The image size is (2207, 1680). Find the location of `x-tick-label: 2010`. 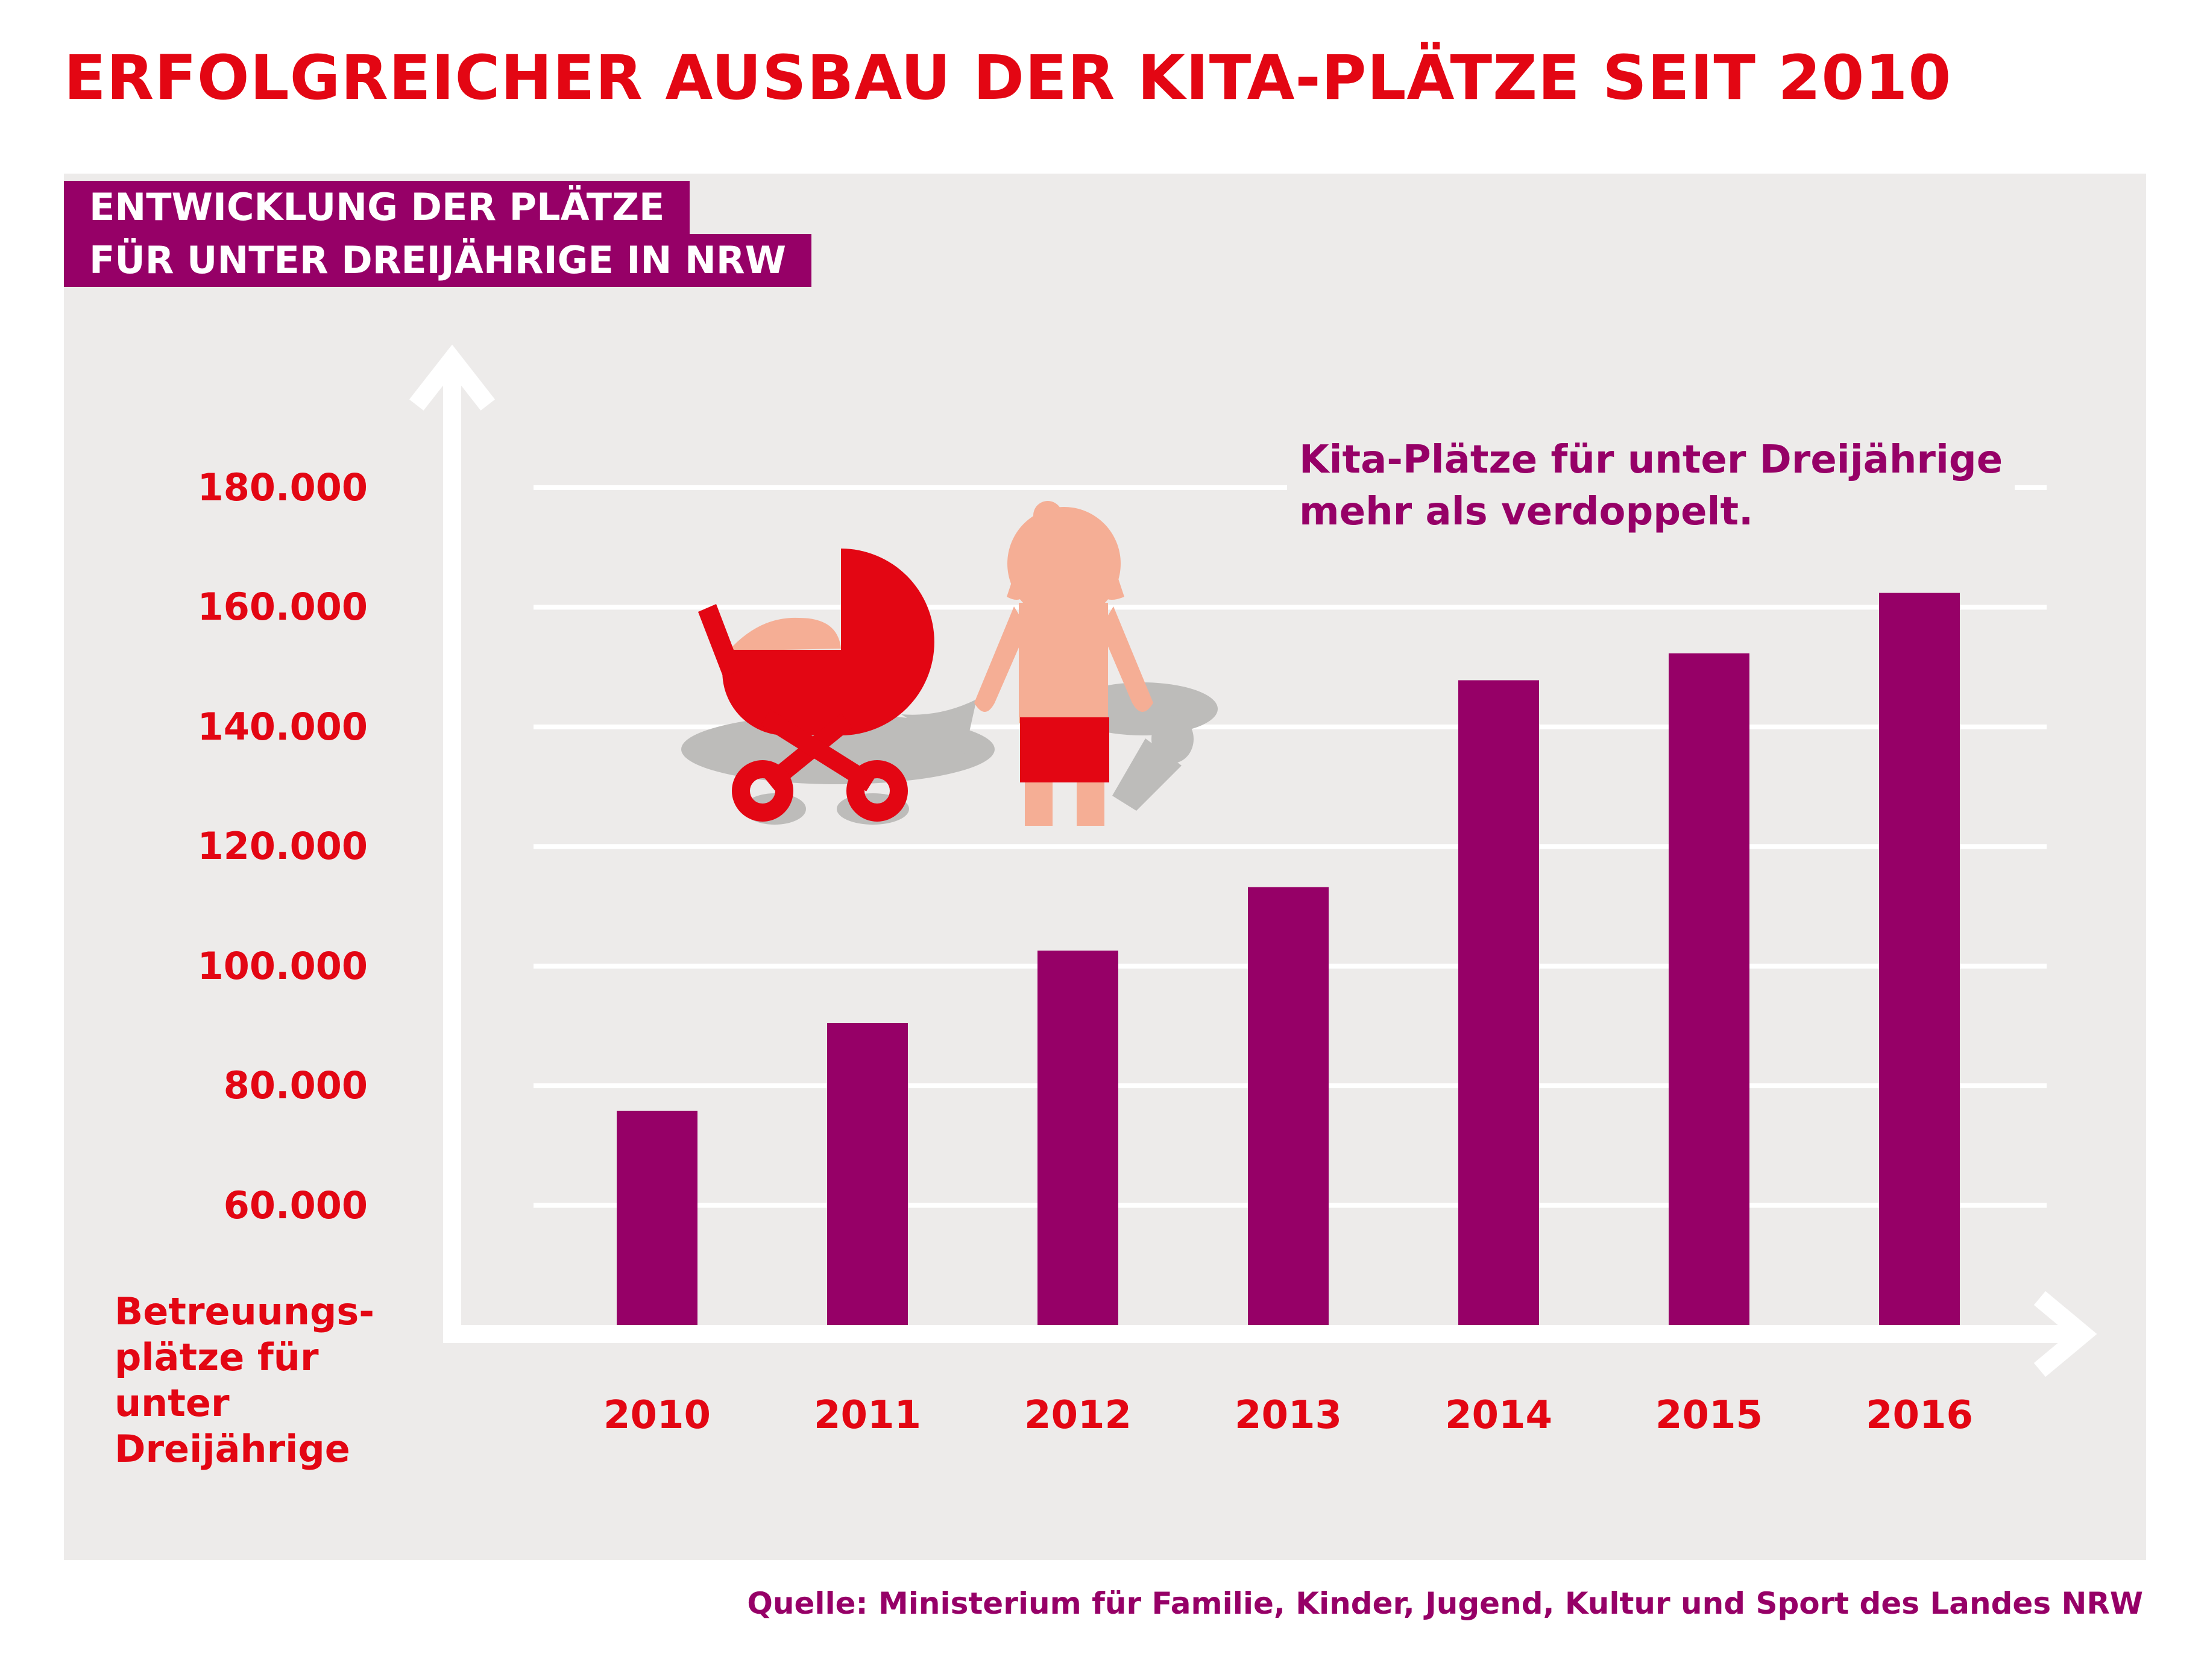

x-tick-label: 2010 is located at coordinates (657, 1415).